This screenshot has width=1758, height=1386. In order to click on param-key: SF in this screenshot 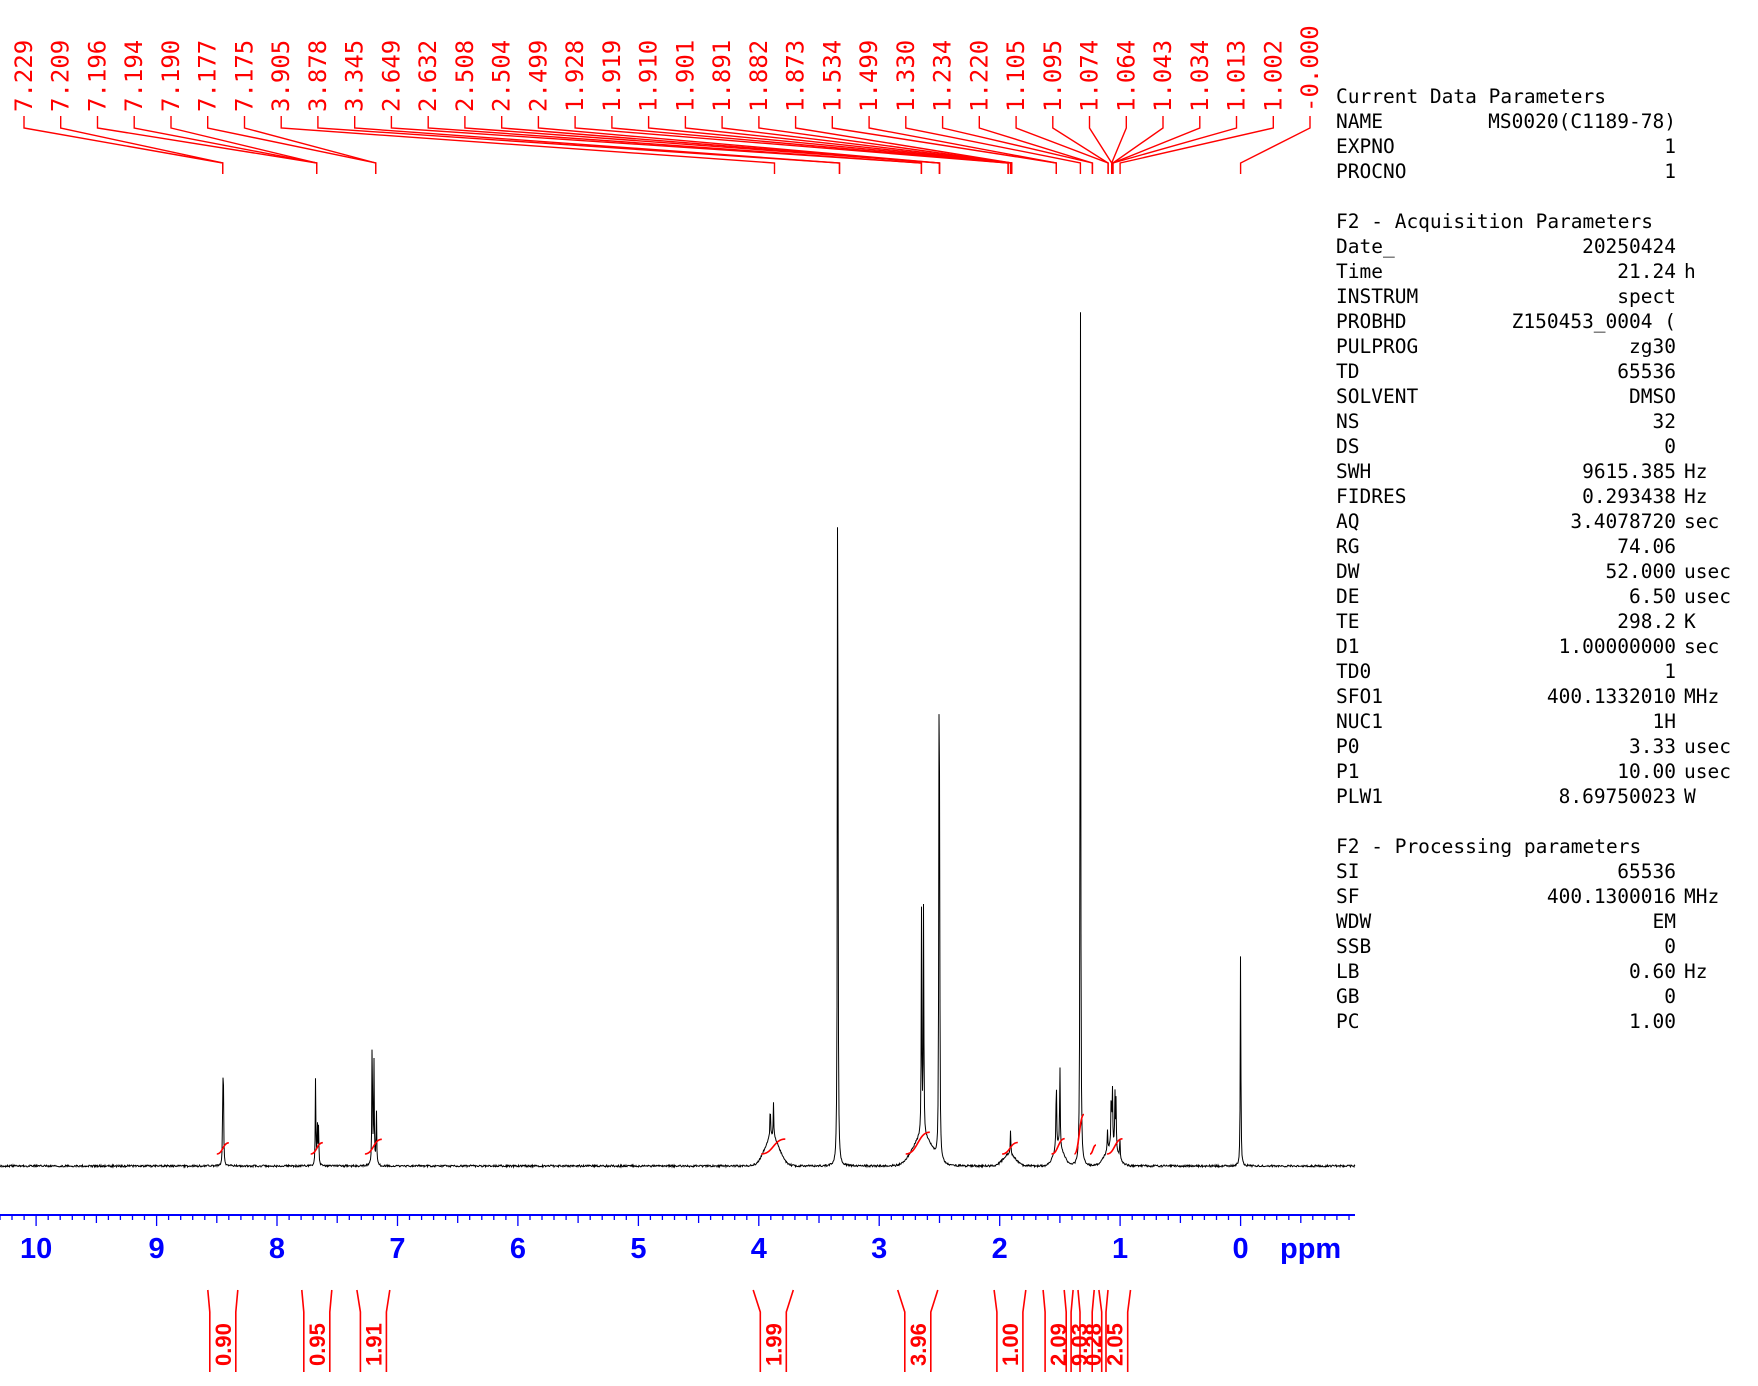, I will do `click(1348, 896)`.